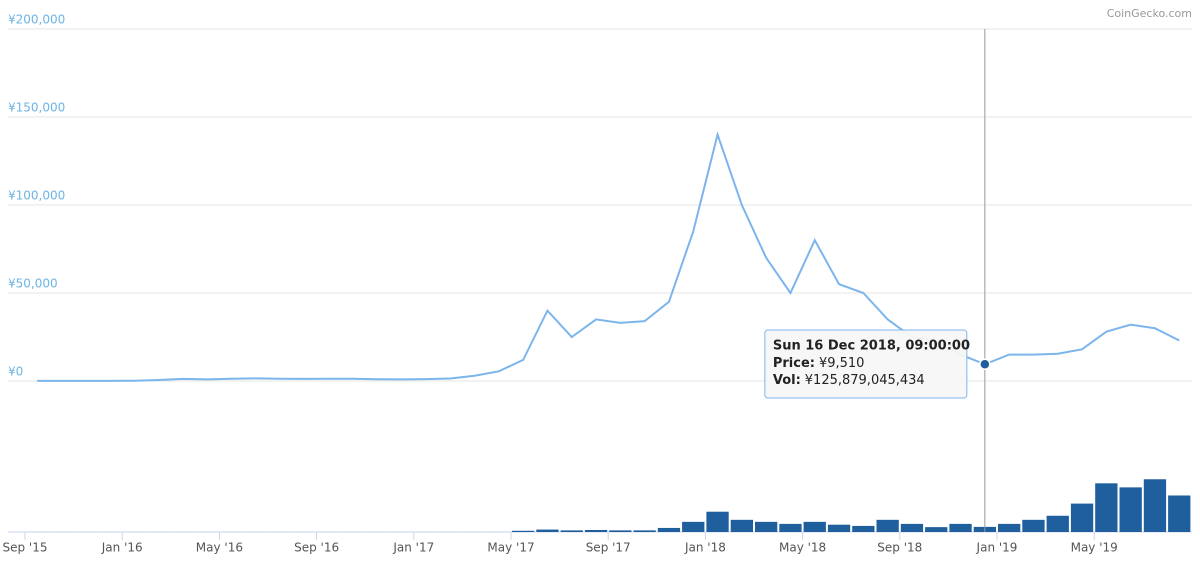 The height and width of the screenshot is (566, 1200). Describe the element at coordinates (871, 346) in the screenshot. I see `tooltip-date: Sun 16 Dec 2018, 09:00:00` at that location.